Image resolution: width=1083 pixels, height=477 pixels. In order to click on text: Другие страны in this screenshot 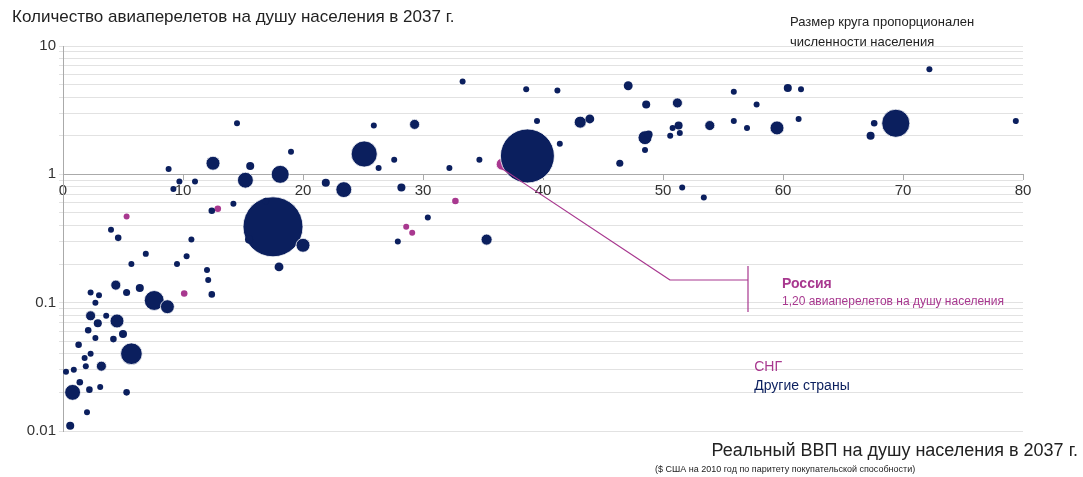, I will do `click(802, 385)`.